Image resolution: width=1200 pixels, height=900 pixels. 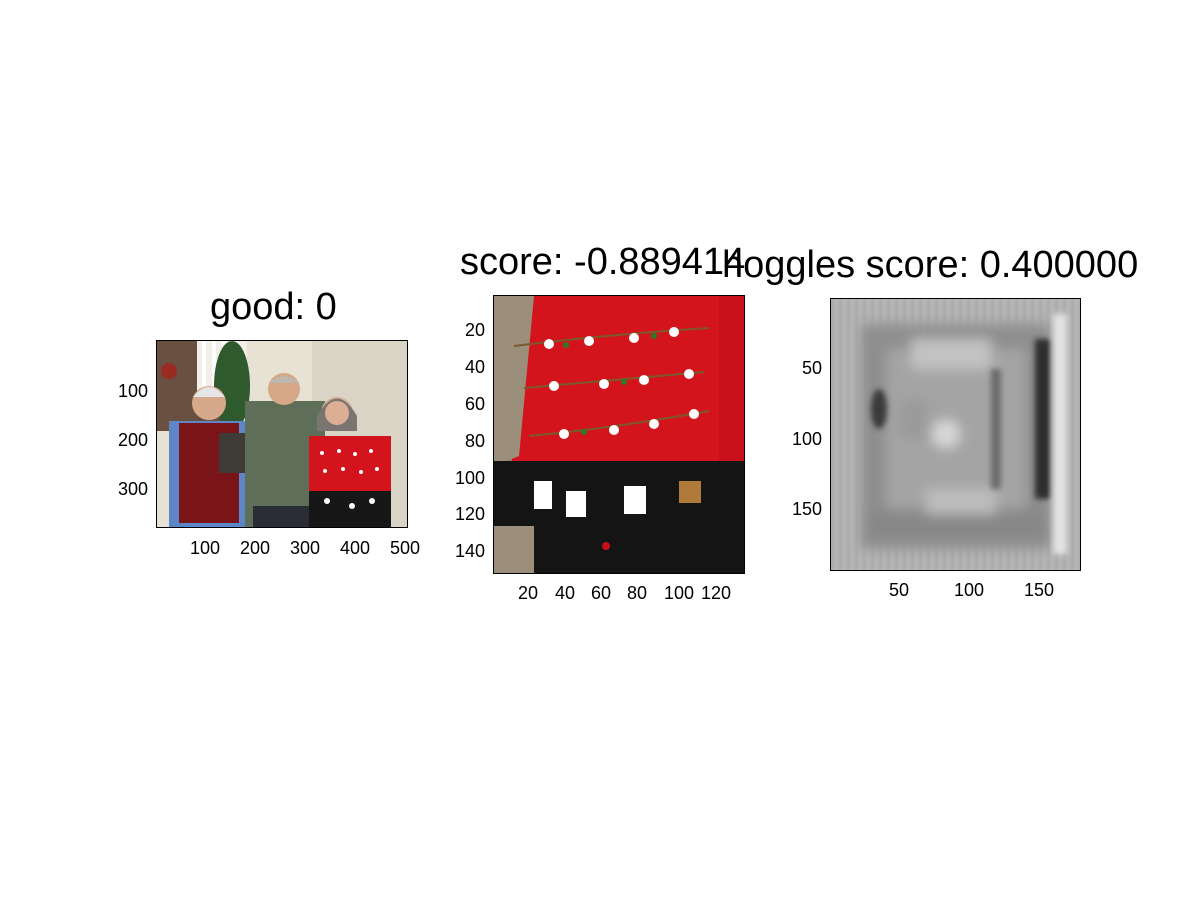 I want to click on panel-3-xtick: 100, so click(x=969, y=590).